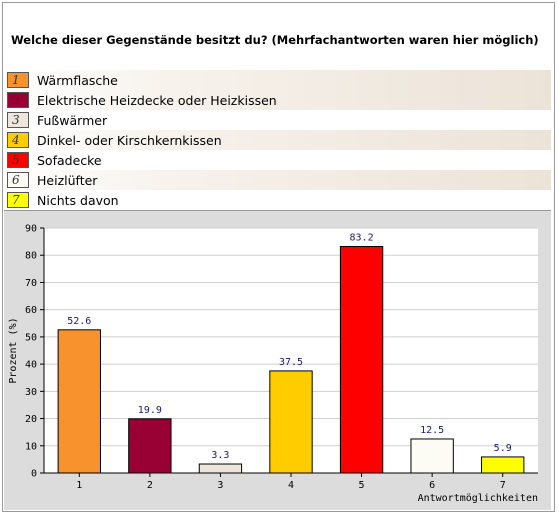  Describe the element at coordinates (31, 337) in the screenshot. I see `y-tick-label: 50` at that location.